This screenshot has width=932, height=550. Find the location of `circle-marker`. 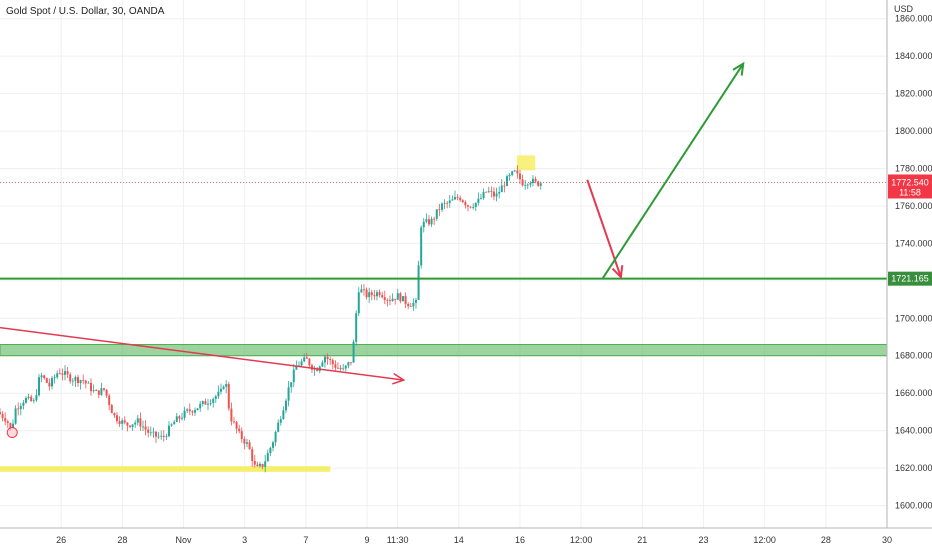

circle-marker is located at coordinates (12, 433).